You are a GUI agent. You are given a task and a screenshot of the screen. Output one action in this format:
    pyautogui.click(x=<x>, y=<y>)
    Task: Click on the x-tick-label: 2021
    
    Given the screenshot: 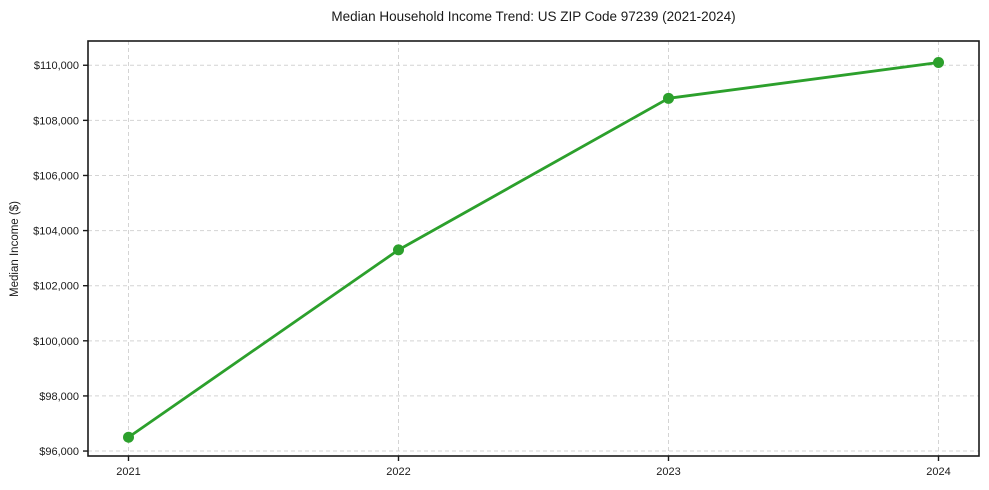 What is the action you would take?
    pyautogui.click(x=128, y=472)
    